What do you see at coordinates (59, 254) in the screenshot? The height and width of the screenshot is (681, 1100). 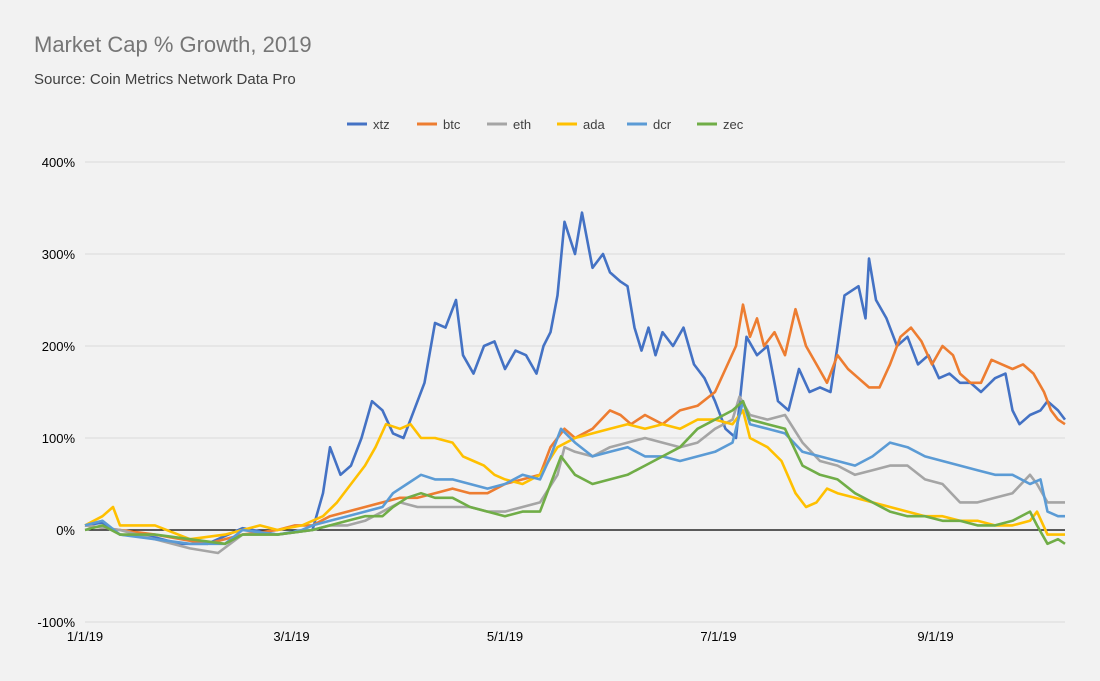 I see `y-tick-label: 300%` at bounding box center [59, 254].